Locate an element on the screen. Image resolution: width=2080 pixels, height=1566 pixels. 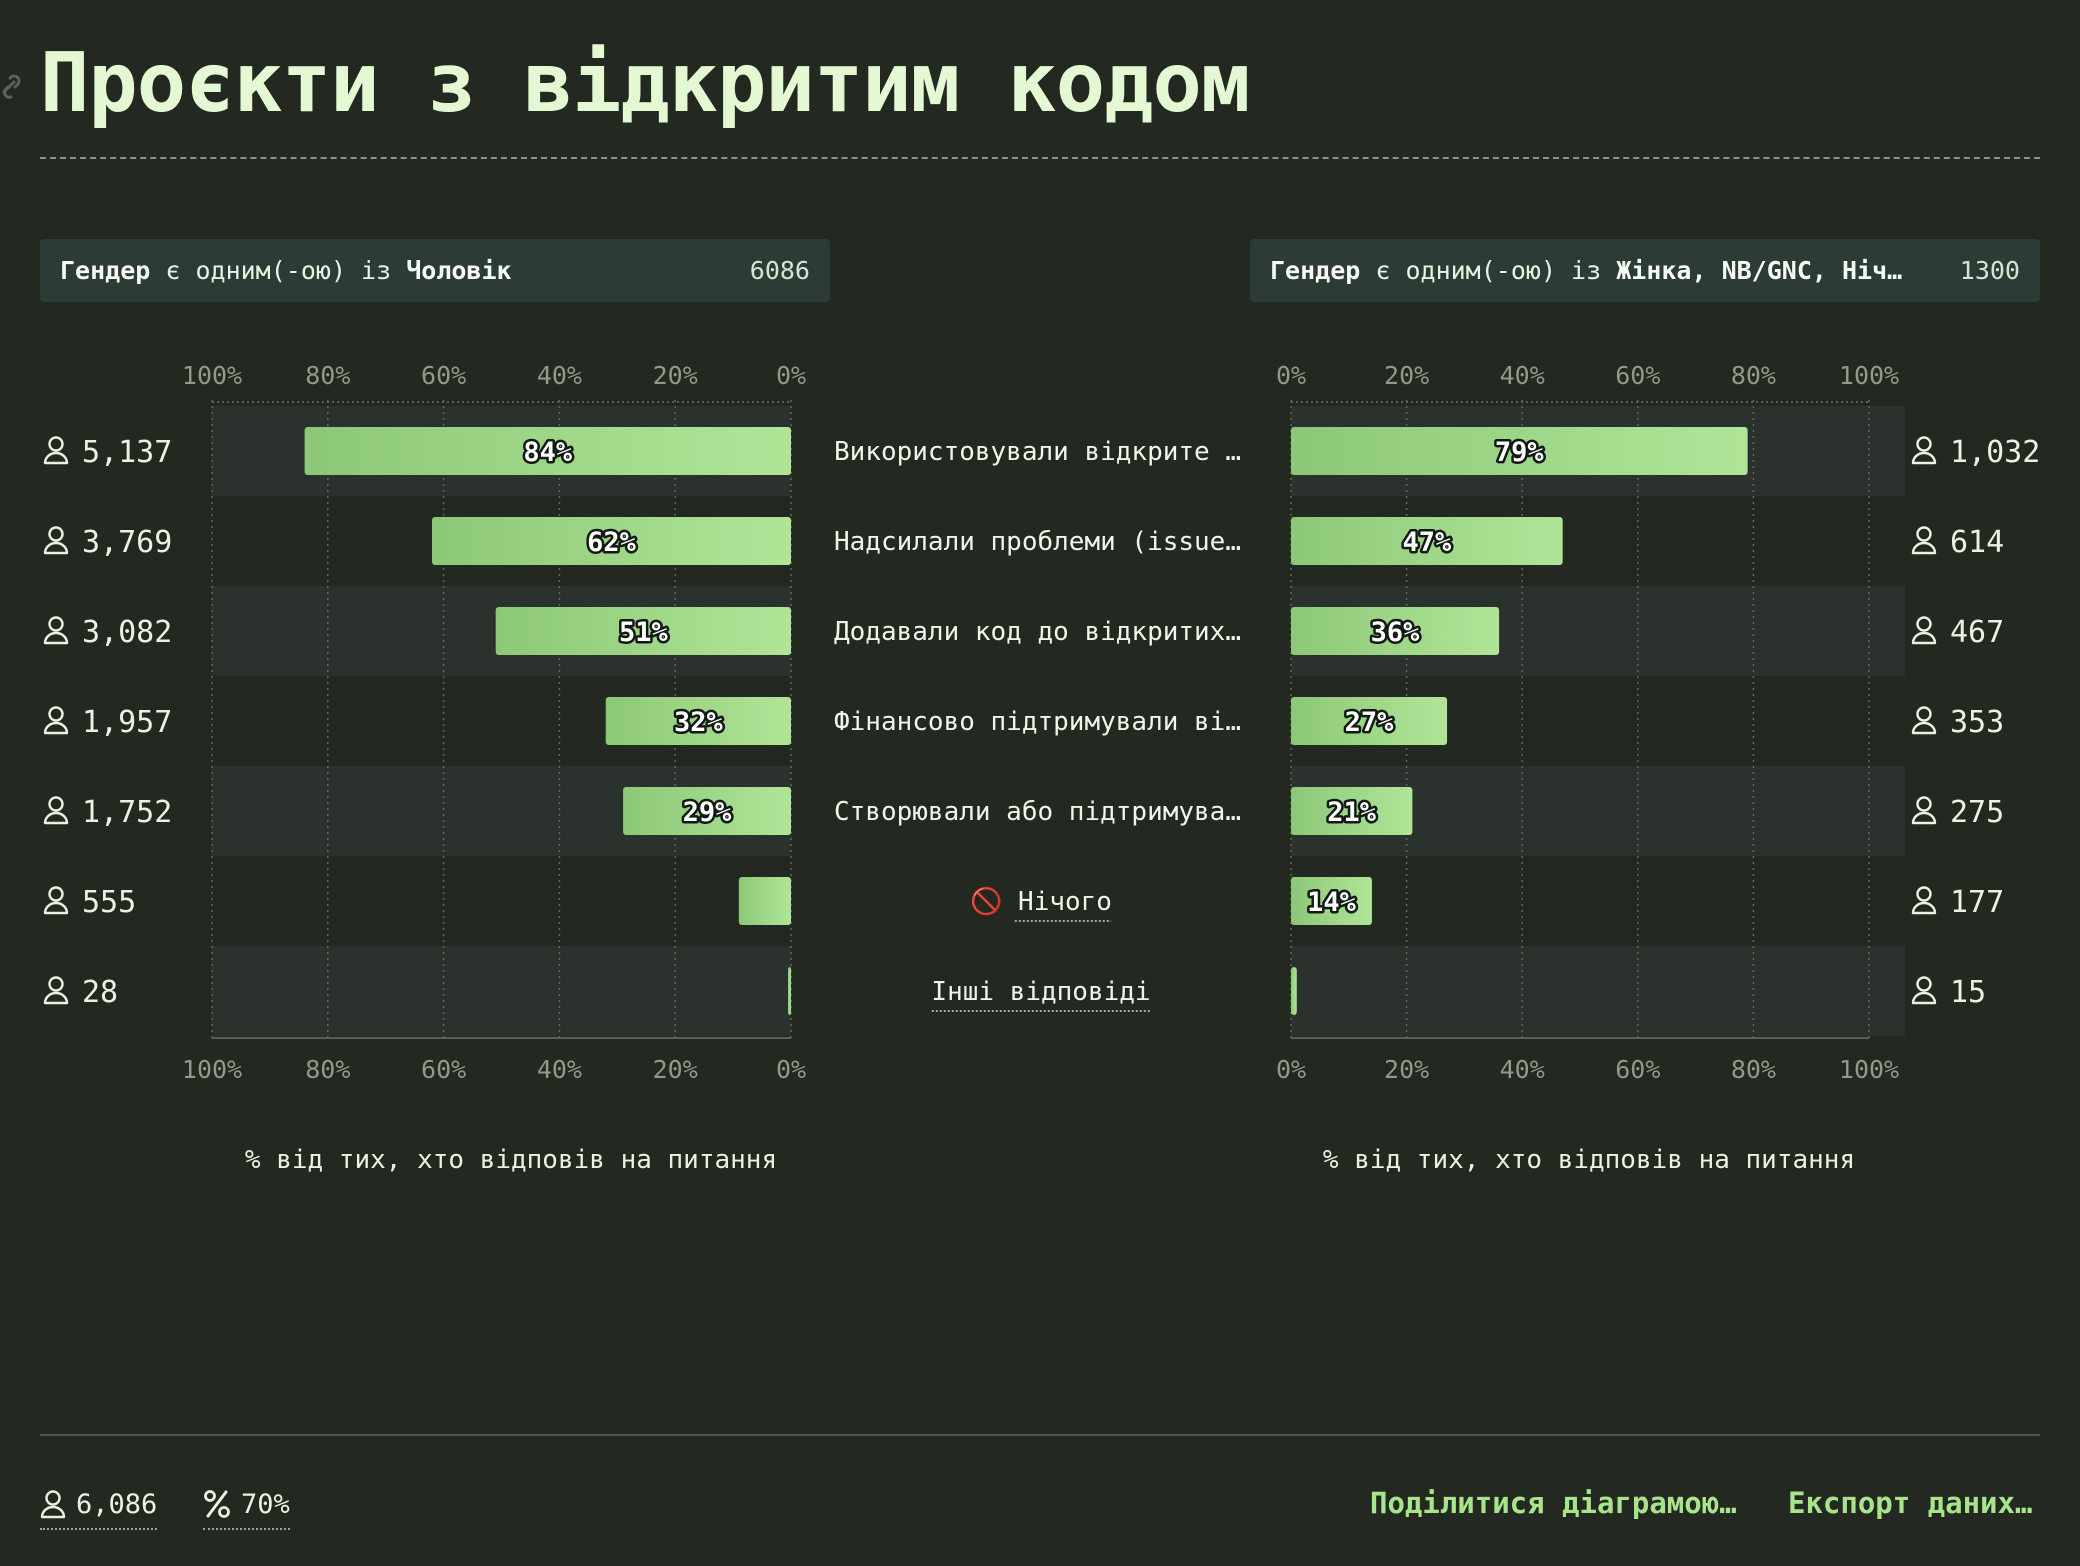
data-label-left: 51% is located at coordinates (644, 632).